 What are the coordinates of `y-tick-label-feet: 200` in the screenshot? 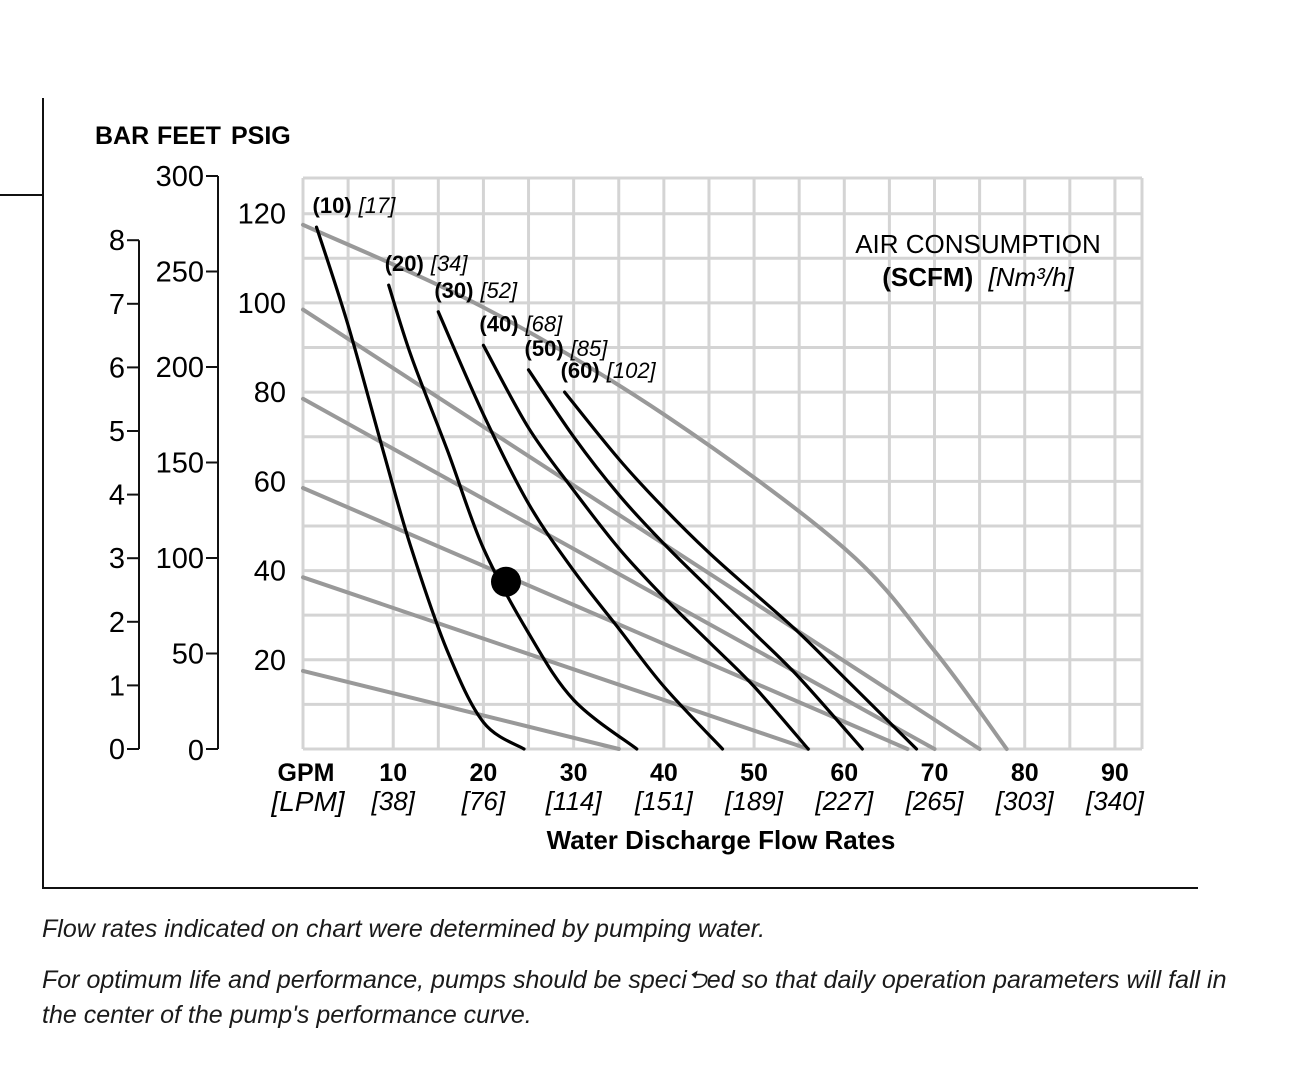 It's located at (180, 368).